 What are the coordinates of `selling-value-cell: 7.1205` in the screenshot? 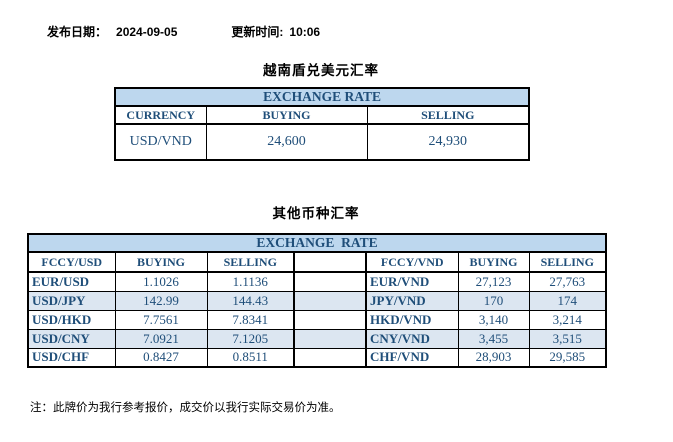 It's located at (250, 338).